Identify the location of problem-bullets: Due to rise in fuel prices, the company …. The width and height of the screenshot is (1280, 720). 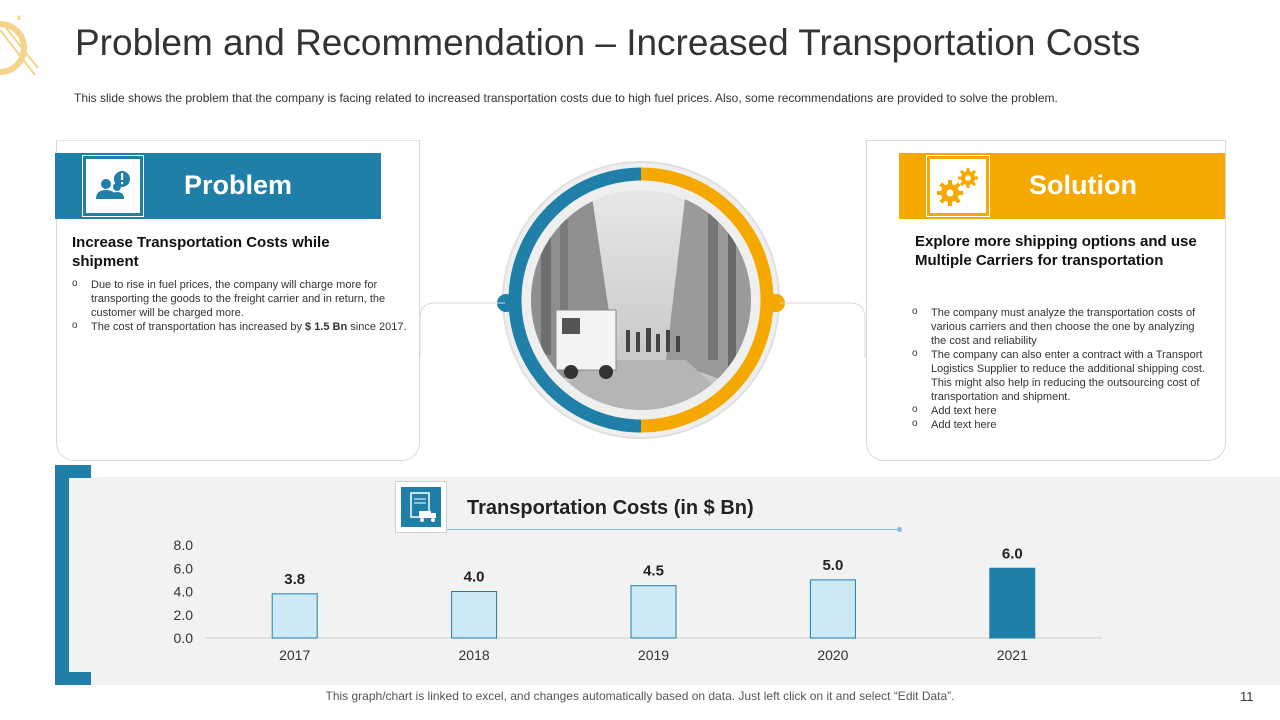
(241, 305).